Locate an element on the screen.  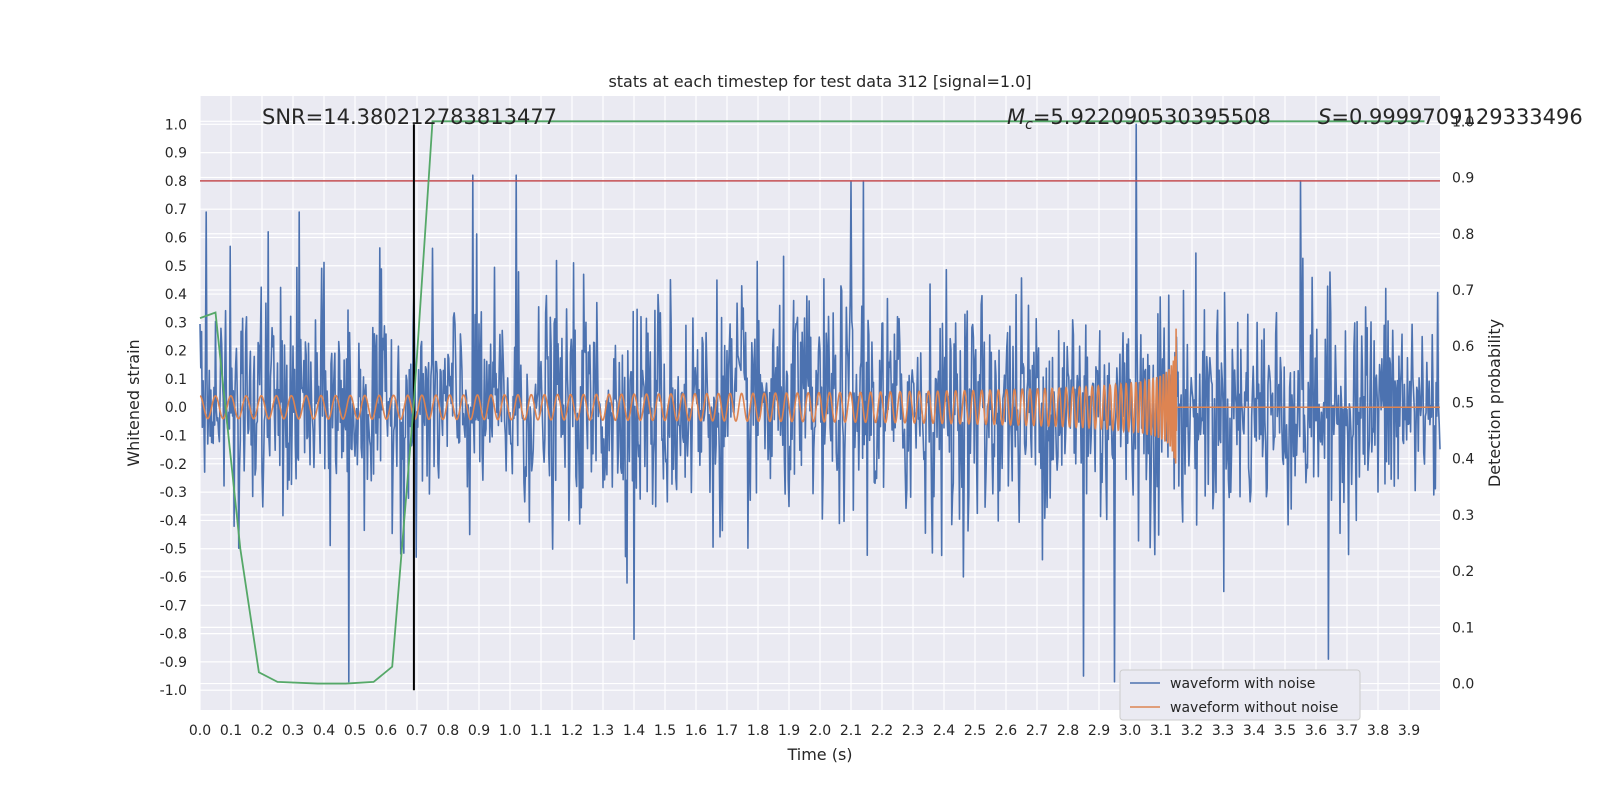
x-tick-label: 0.9 is located at coordinates (479, 731).